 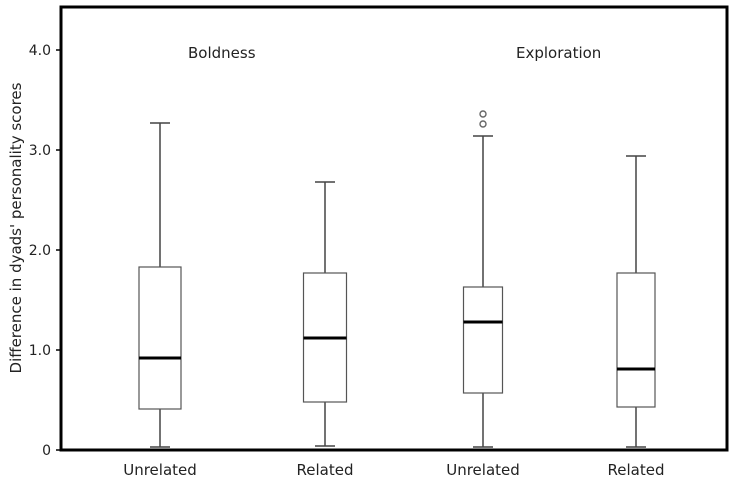 I want to click on y-tick-label: 0, so click(x=46, y=451).